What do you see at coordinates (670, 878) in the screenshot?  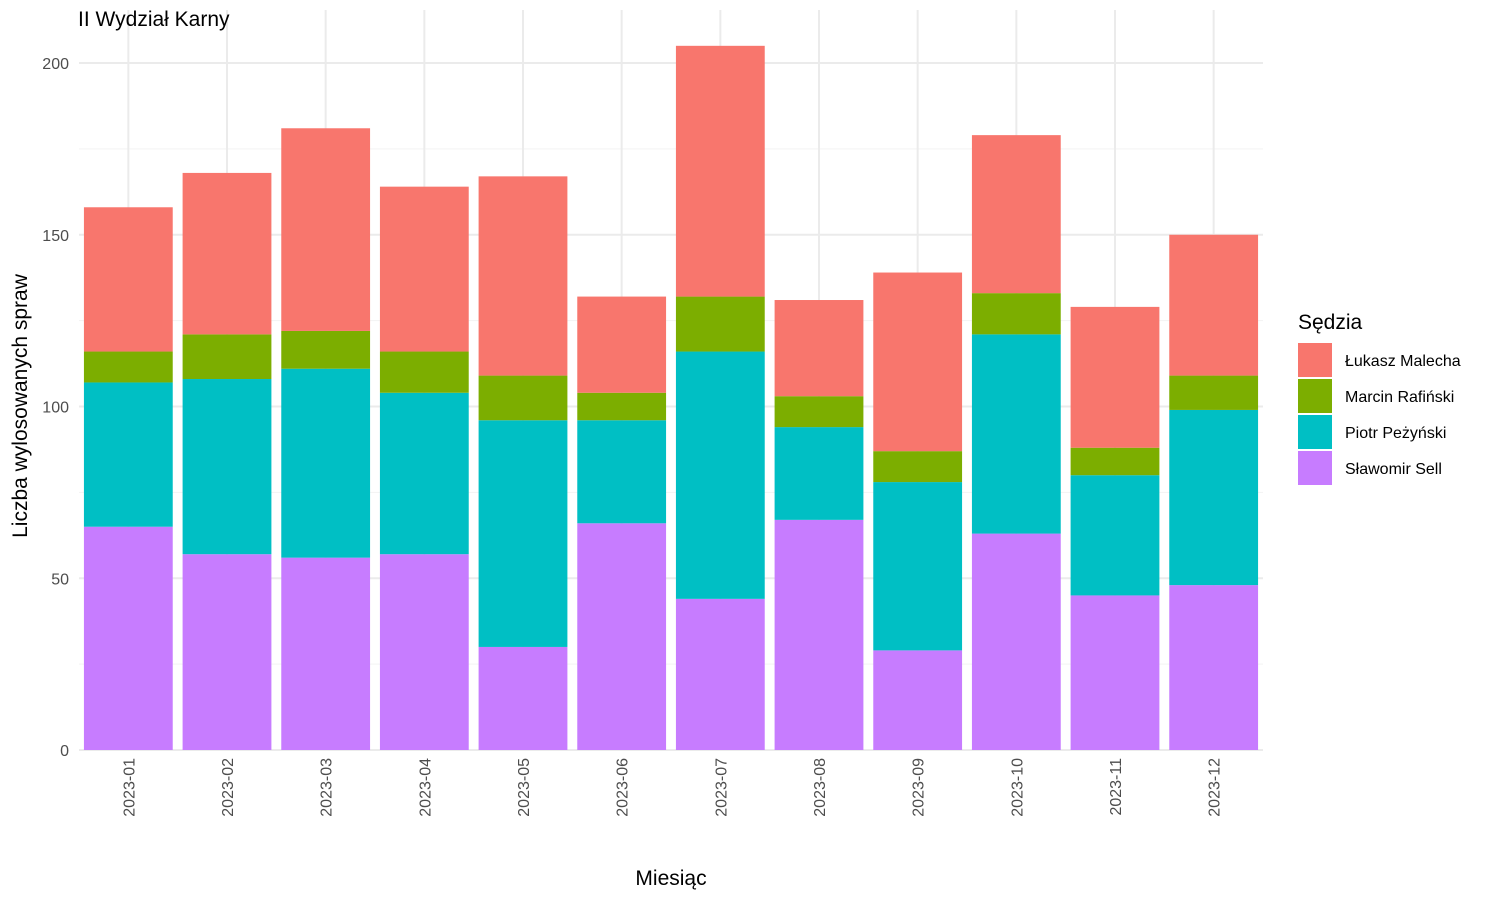 I see `x-axis-title: Miesiąc` at bounding box center [670, 878].